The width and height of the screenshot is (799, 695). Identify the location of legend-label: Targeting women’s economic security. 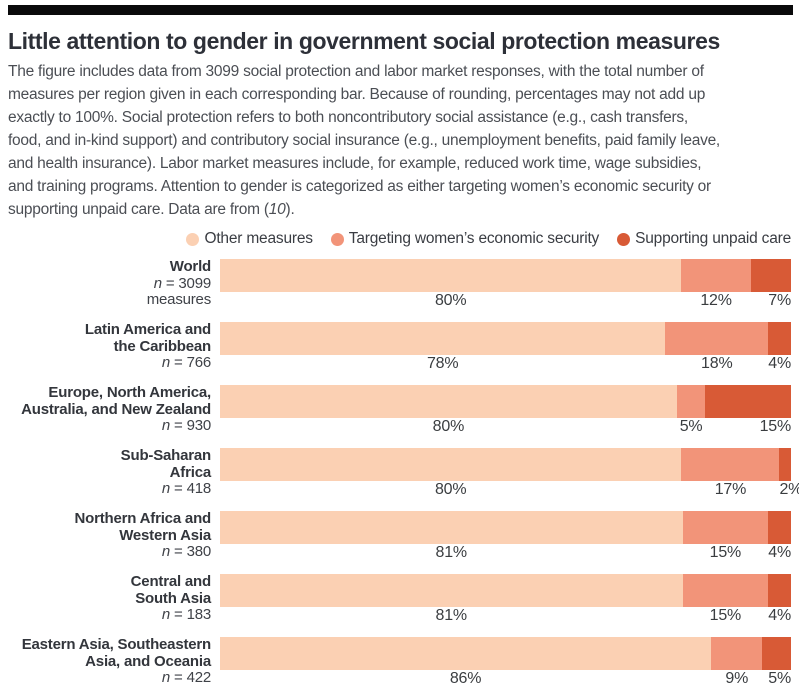
(474, 238).